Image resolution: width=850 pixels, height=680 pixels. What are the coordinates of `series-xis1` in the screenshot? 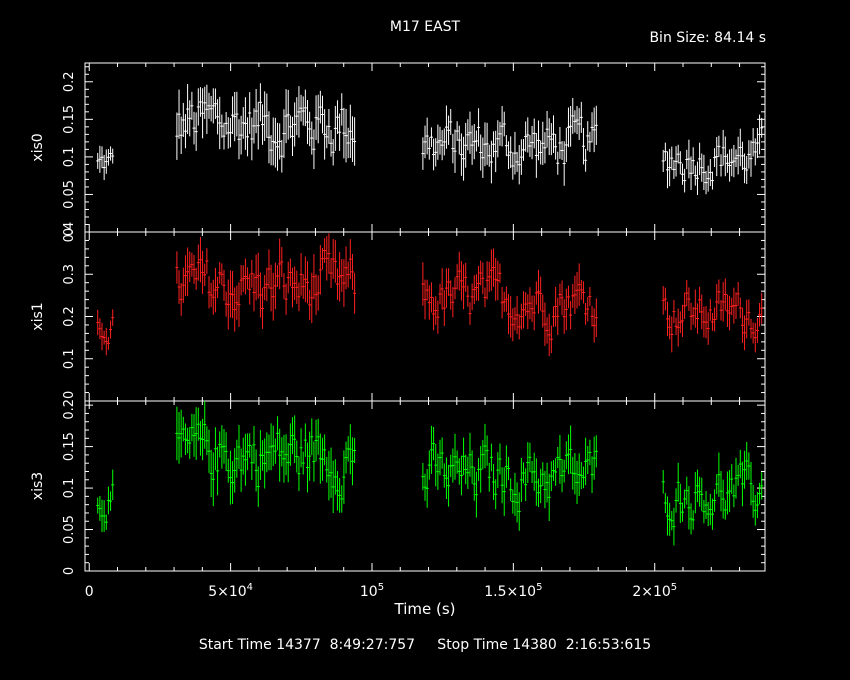 It's located at (430, 295).